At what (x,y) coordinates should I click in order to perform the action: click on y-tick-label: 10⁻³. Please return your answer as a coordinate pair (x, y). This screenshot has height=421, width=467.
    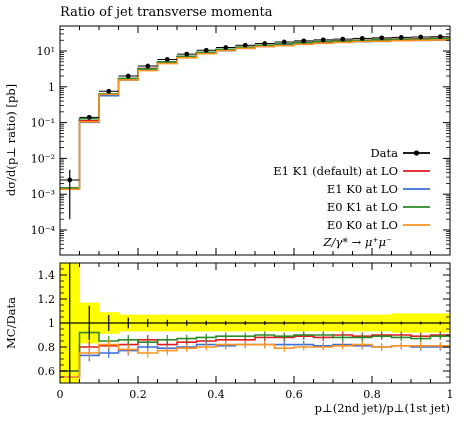
    Looking at the image, I should click on (43, 194).